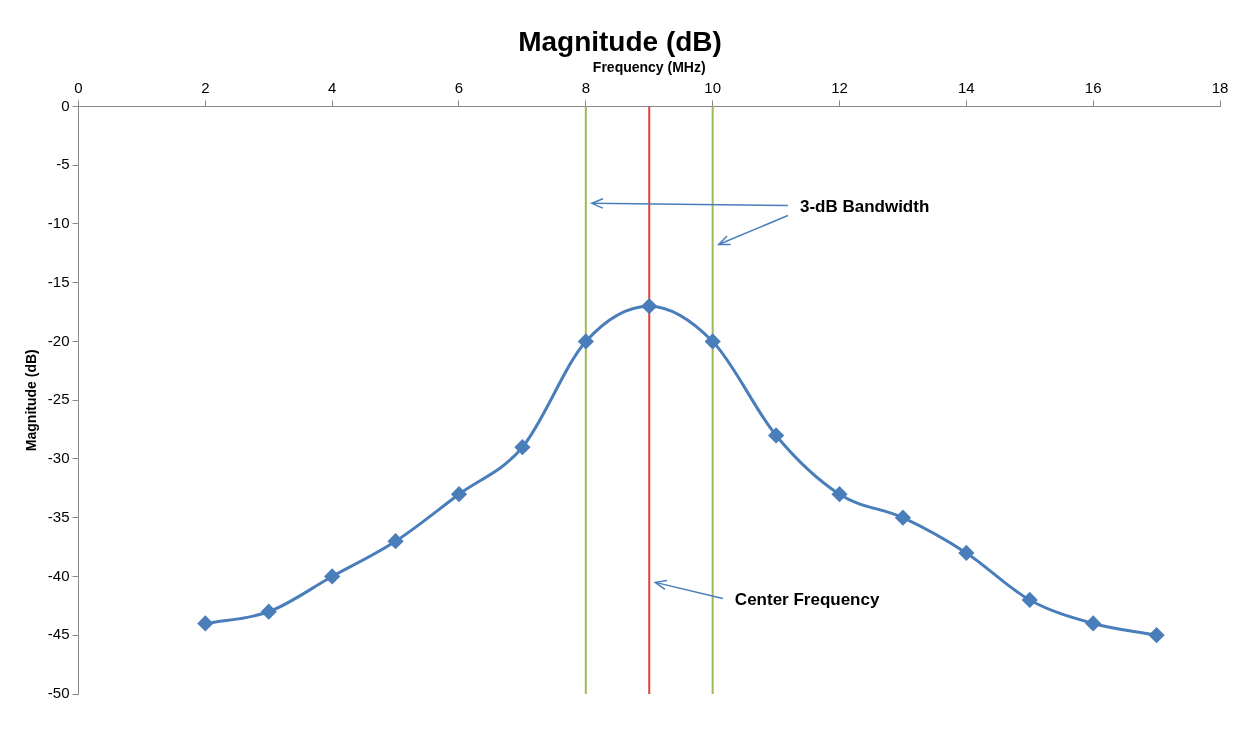 This screenshot has height=734, width=1250. What do you see at coordinates (58, 693) in the screenshot?
I see `y-tick-label: -50` at bounding box center [58, 693].